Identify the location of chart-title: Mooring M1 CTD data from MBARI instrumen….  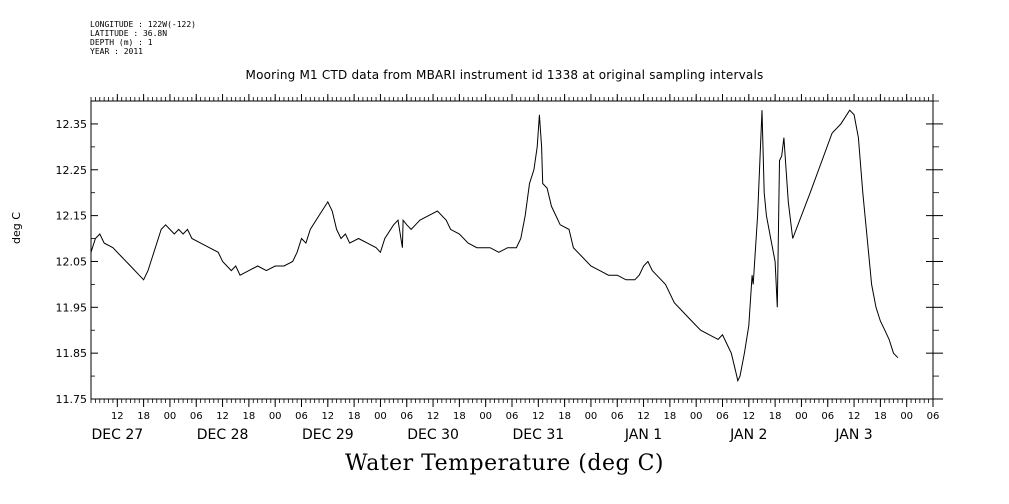
(504, 75).